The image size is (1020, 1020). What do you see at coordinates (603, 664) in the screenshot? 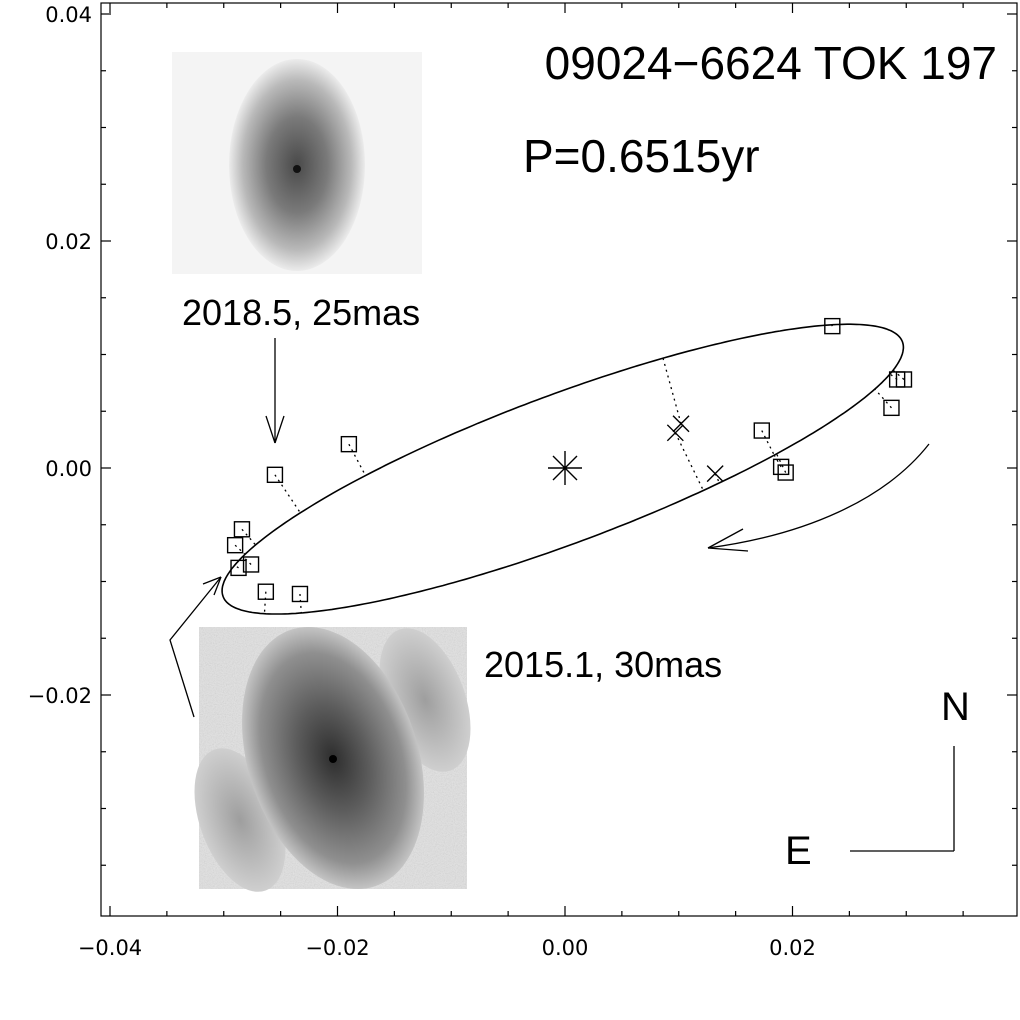
I see `annotation-2015: 2015.1, 30mas` at bounding box center [603, 664].